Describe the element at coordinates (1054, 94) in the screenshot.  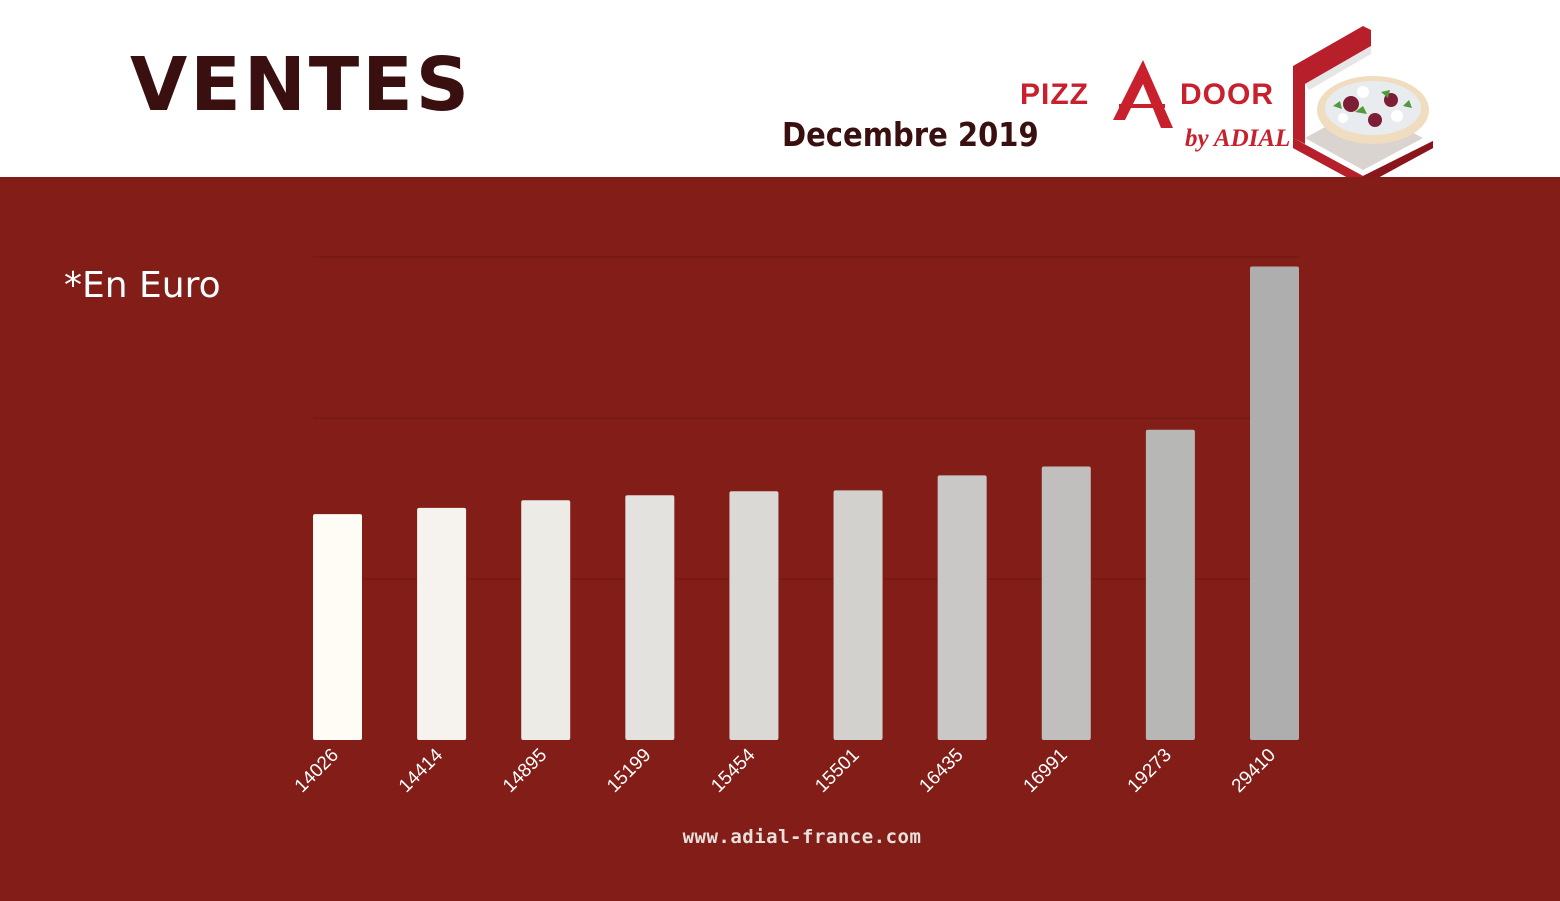
I see `svg-text: PIZZ` at that location.